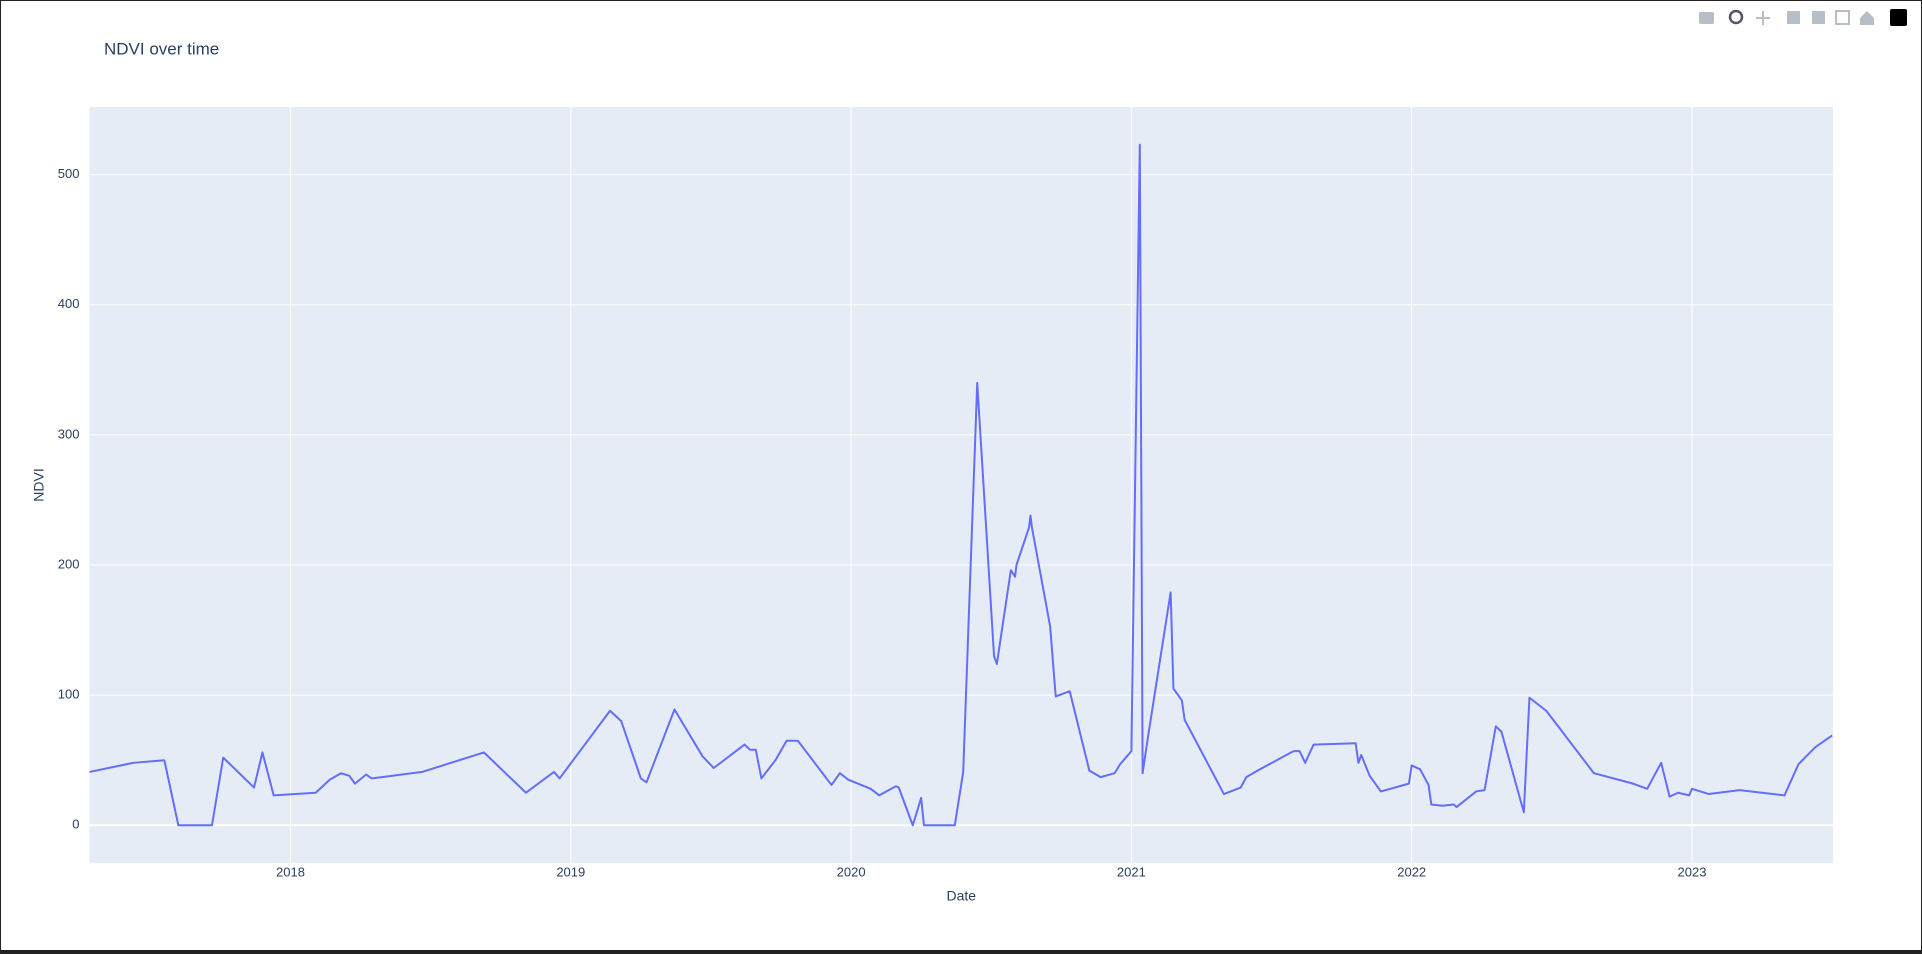 This screenshot has width=1922, height=954. What do you see at coordinates (69, 433) in the screenshot?
I see `y-tick-label: 300` at bounding box center [69, 433].